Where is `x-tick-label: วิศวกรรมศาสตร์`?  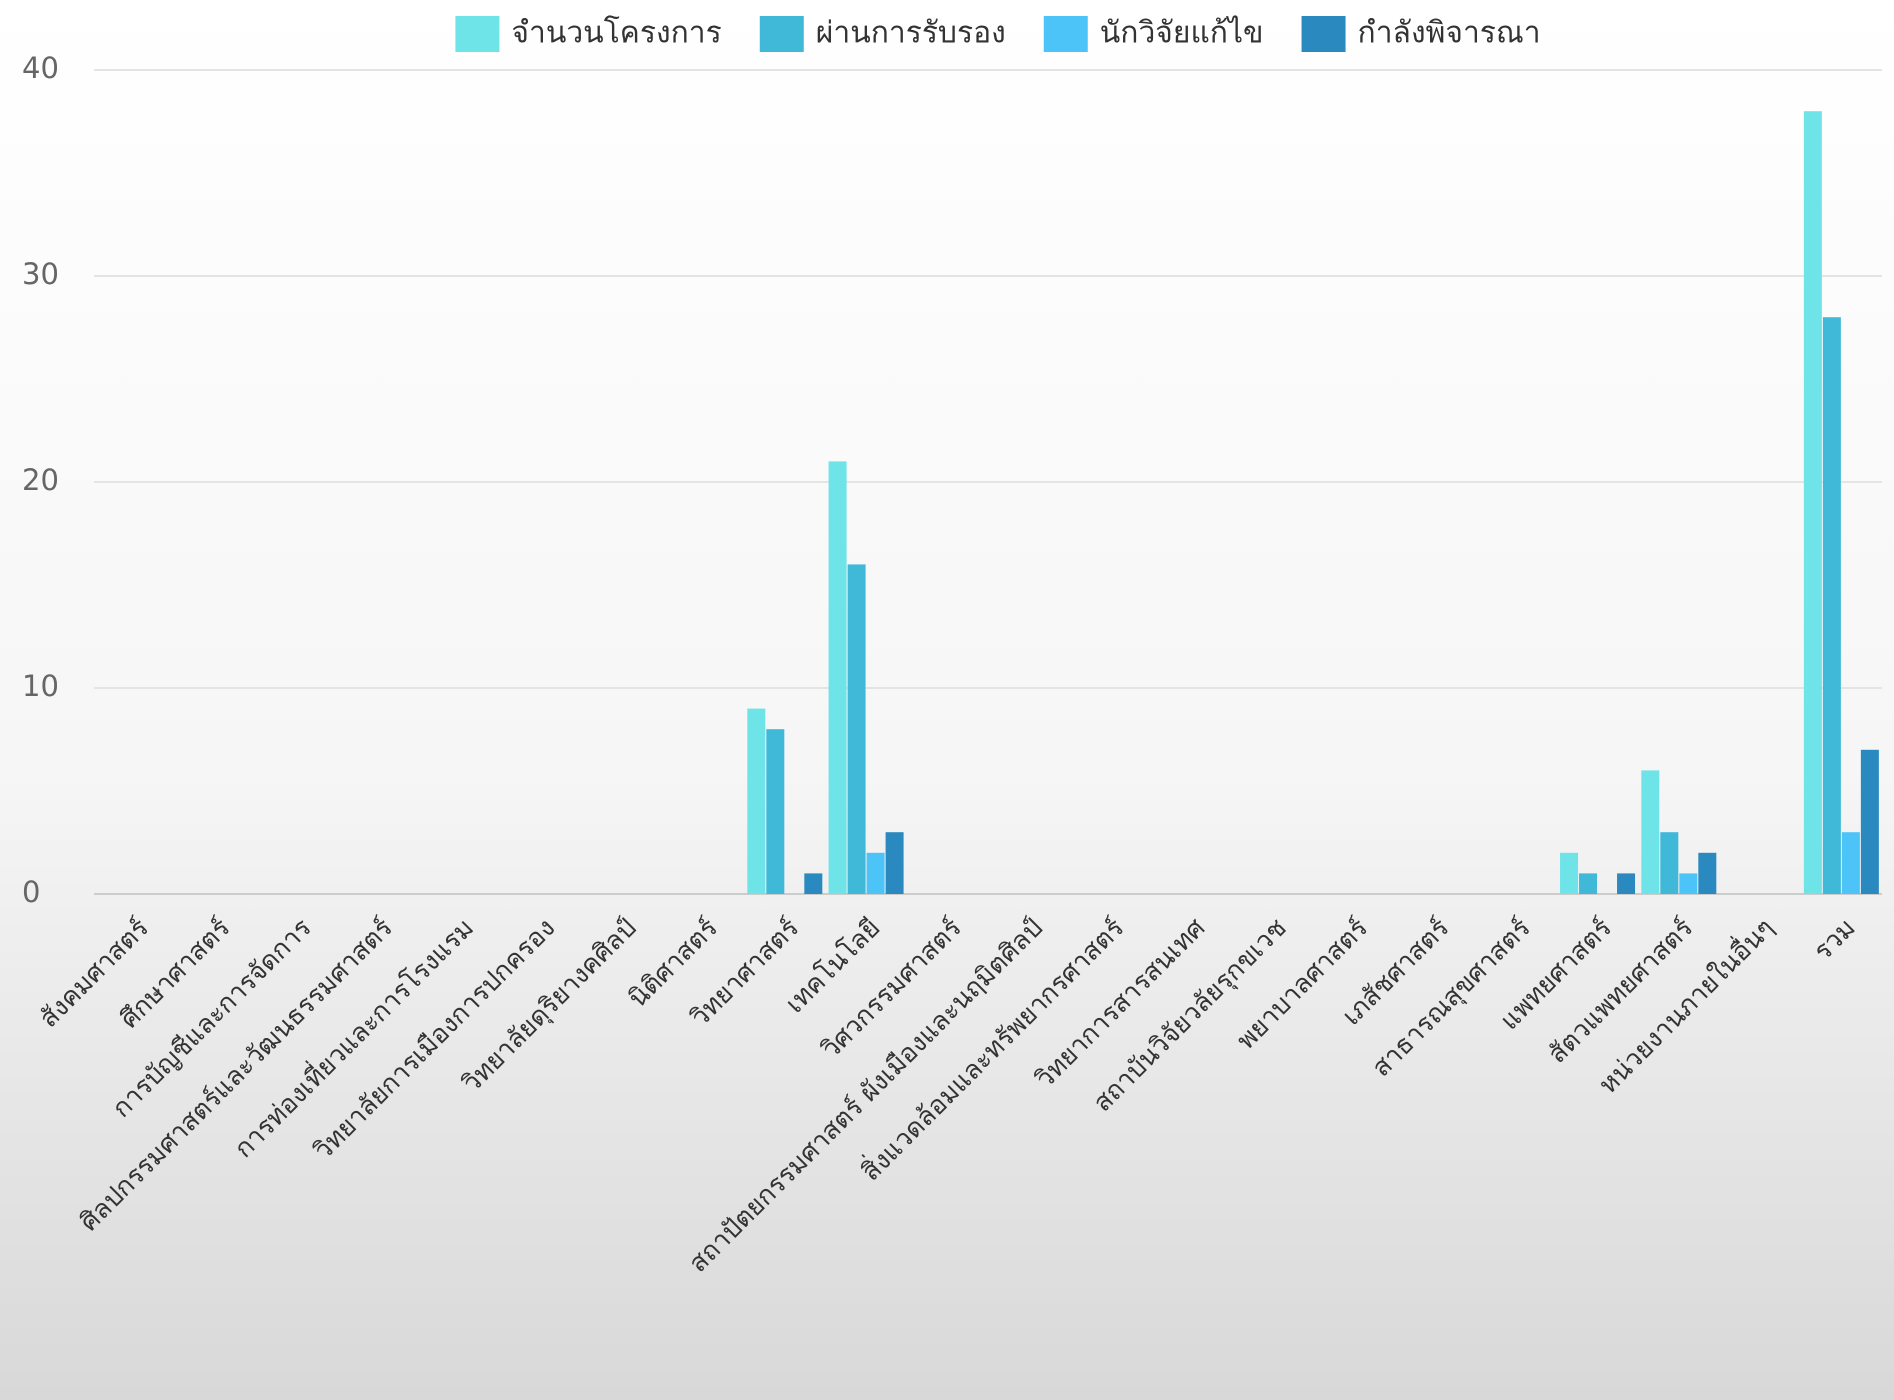 x-tick-label: วิศวกรรมศาสตร์ is located at coordinates (892, 989).